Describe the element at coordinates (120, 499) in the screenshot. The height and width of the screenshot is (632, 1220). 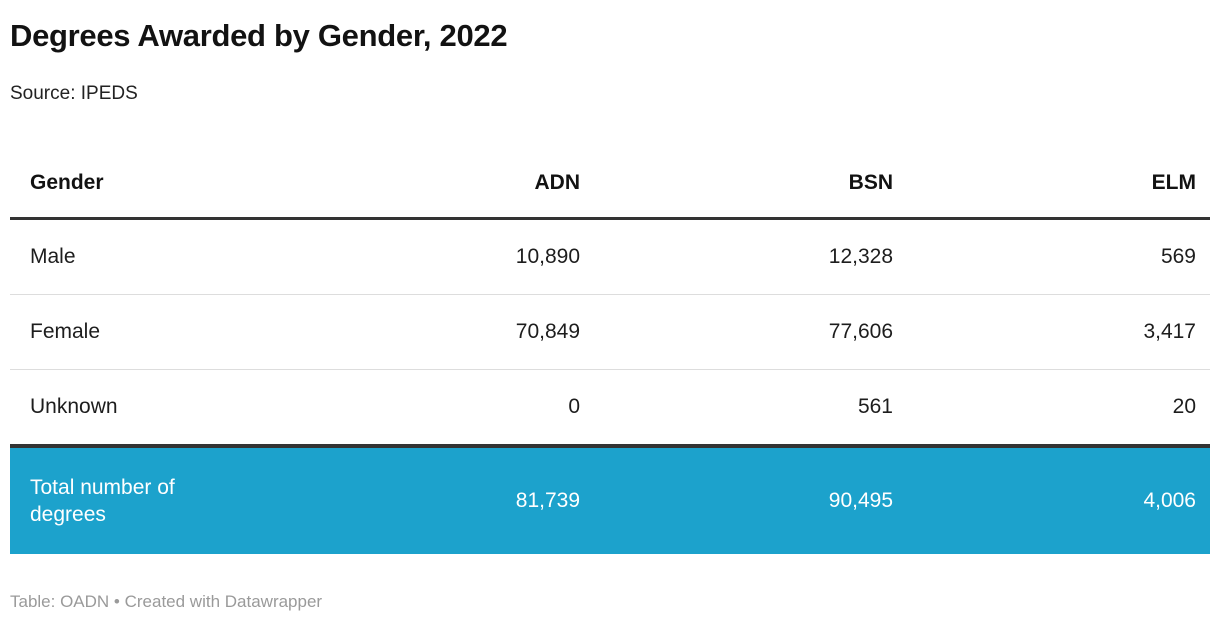
I see `total-row-label: Total number of degrees` at that location.